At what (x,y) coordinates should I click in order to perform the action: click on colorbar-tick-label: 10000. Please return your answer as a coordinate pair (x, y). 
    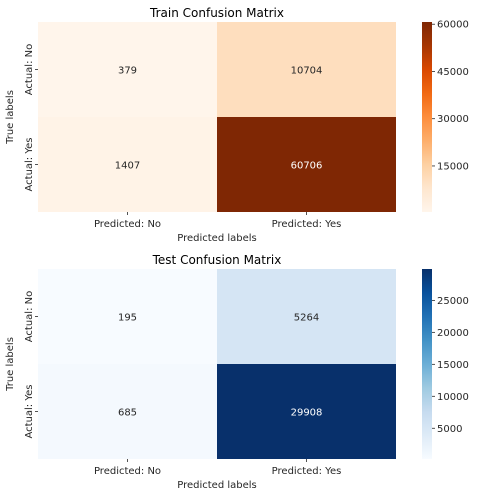
    Looking at the image, I should click on (453, 397).